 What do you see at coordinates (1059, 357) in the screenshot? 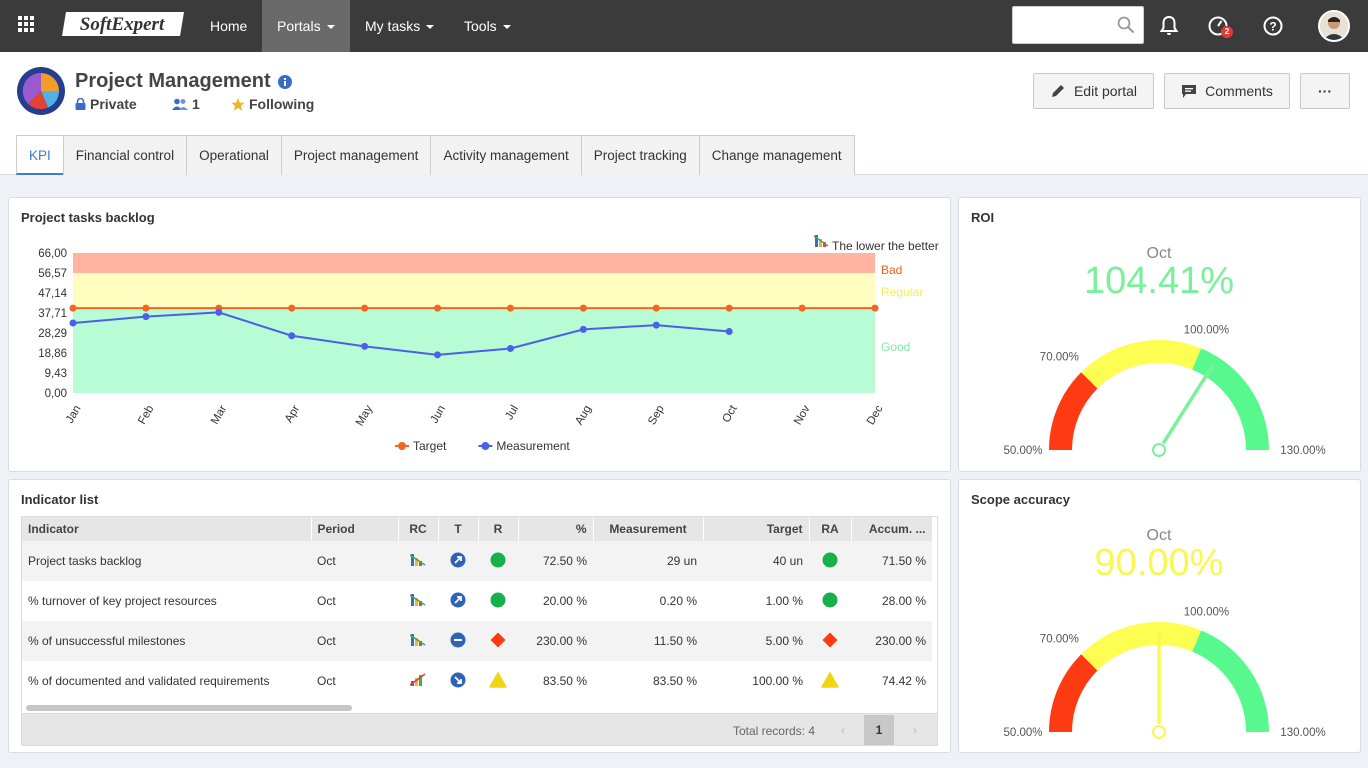
I see `roi-tick-label: 70.00%` at bounding box center [1059, 357].